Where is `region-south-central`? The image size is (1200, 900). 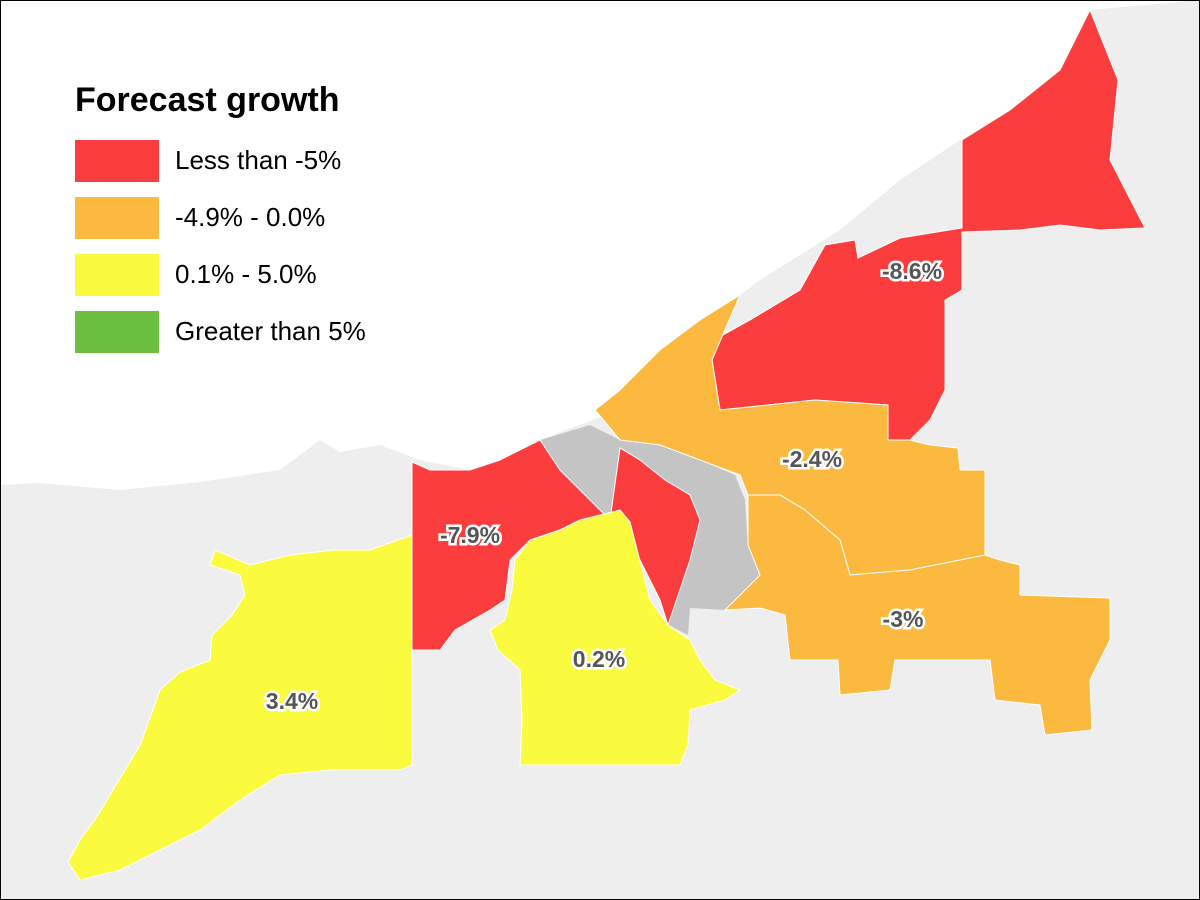 region-south-central is located at coordinates (615, 637).